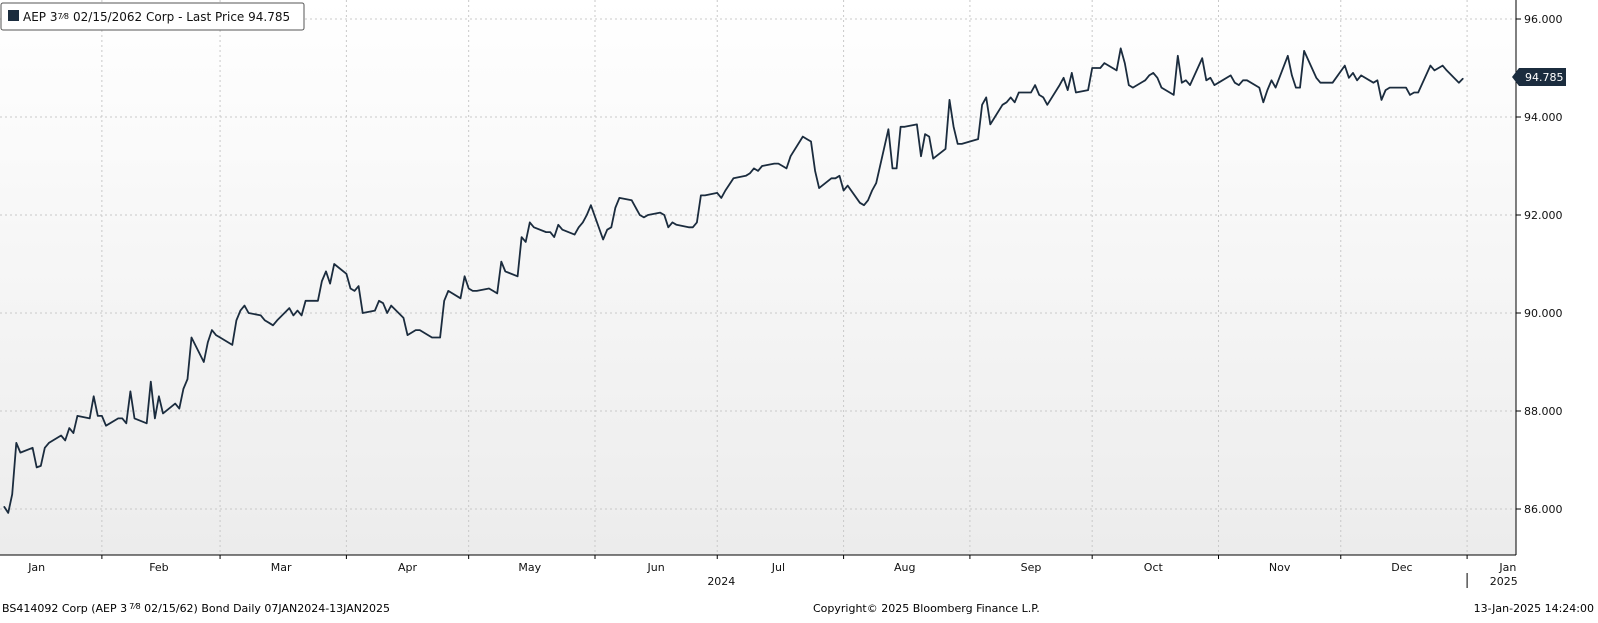  Describe the element at coordinates (1533, 608) in the screenshot. I see `footer-timestamp: 13-Jan-2025 14:24:00` at that location.